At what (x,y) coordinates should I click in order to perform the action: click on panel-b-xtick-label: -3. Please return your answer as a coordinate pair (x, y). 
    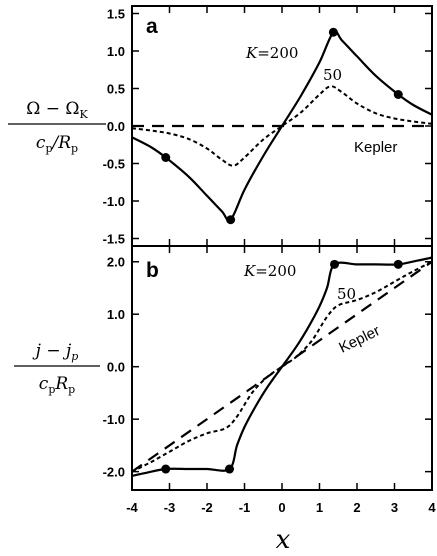
    Looking at the image, I should click on (170, 507).